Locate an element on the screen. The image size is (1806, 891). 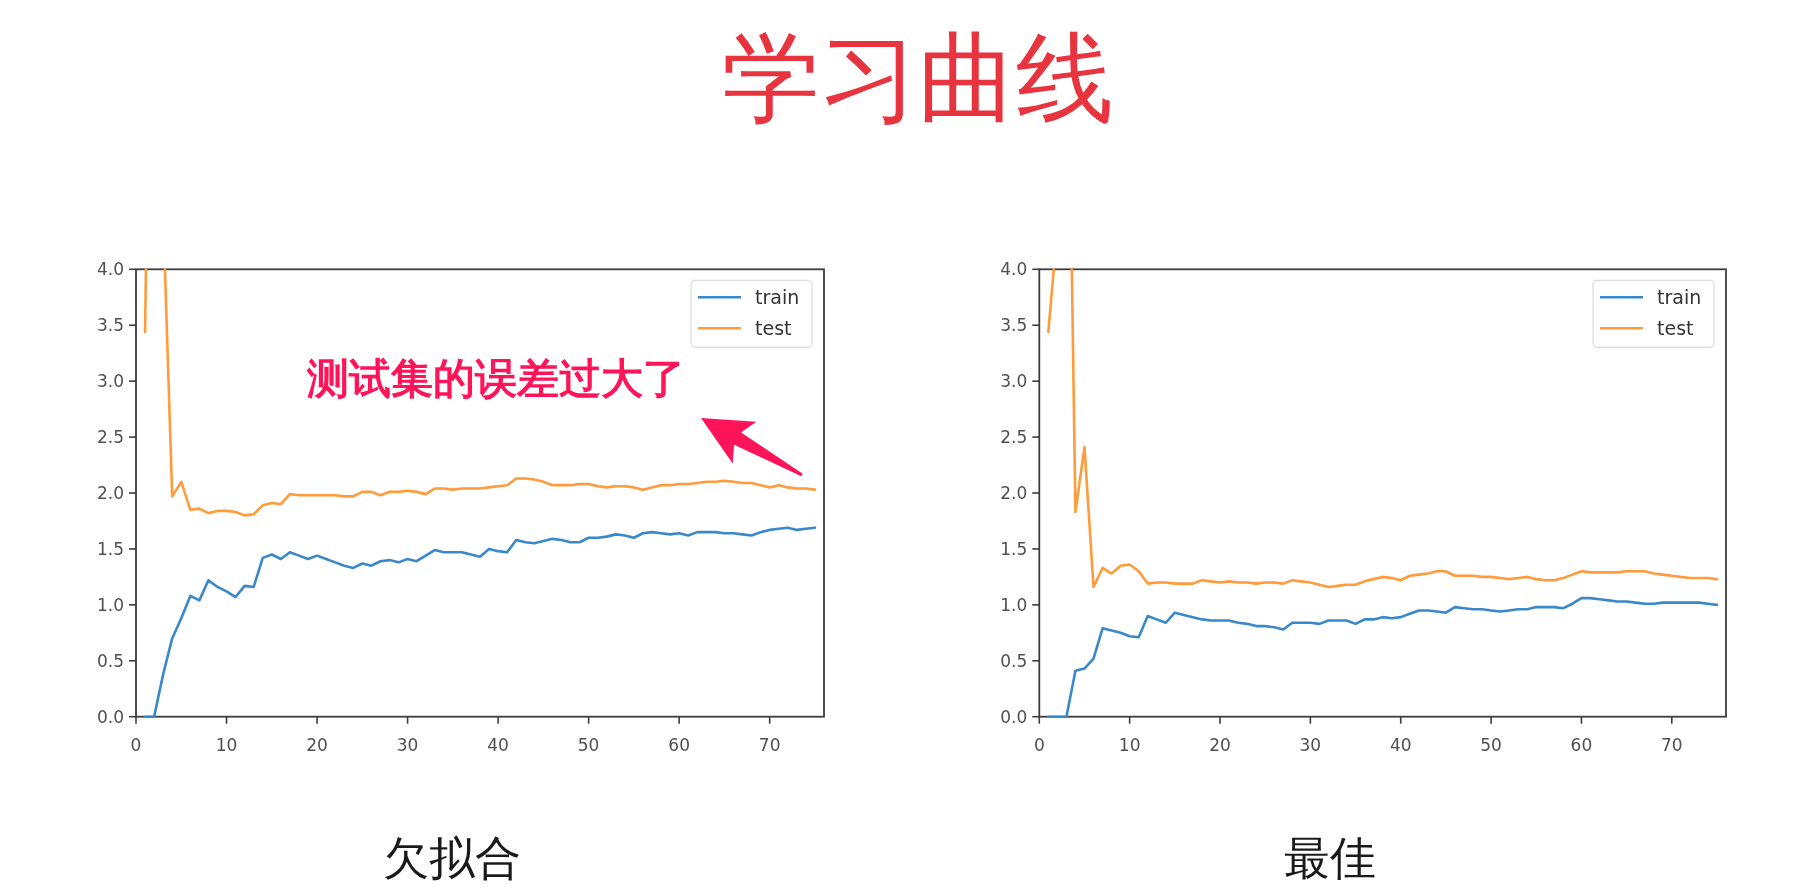
x-axis-title: 欠拟合 is located at coordinates (452, 858).